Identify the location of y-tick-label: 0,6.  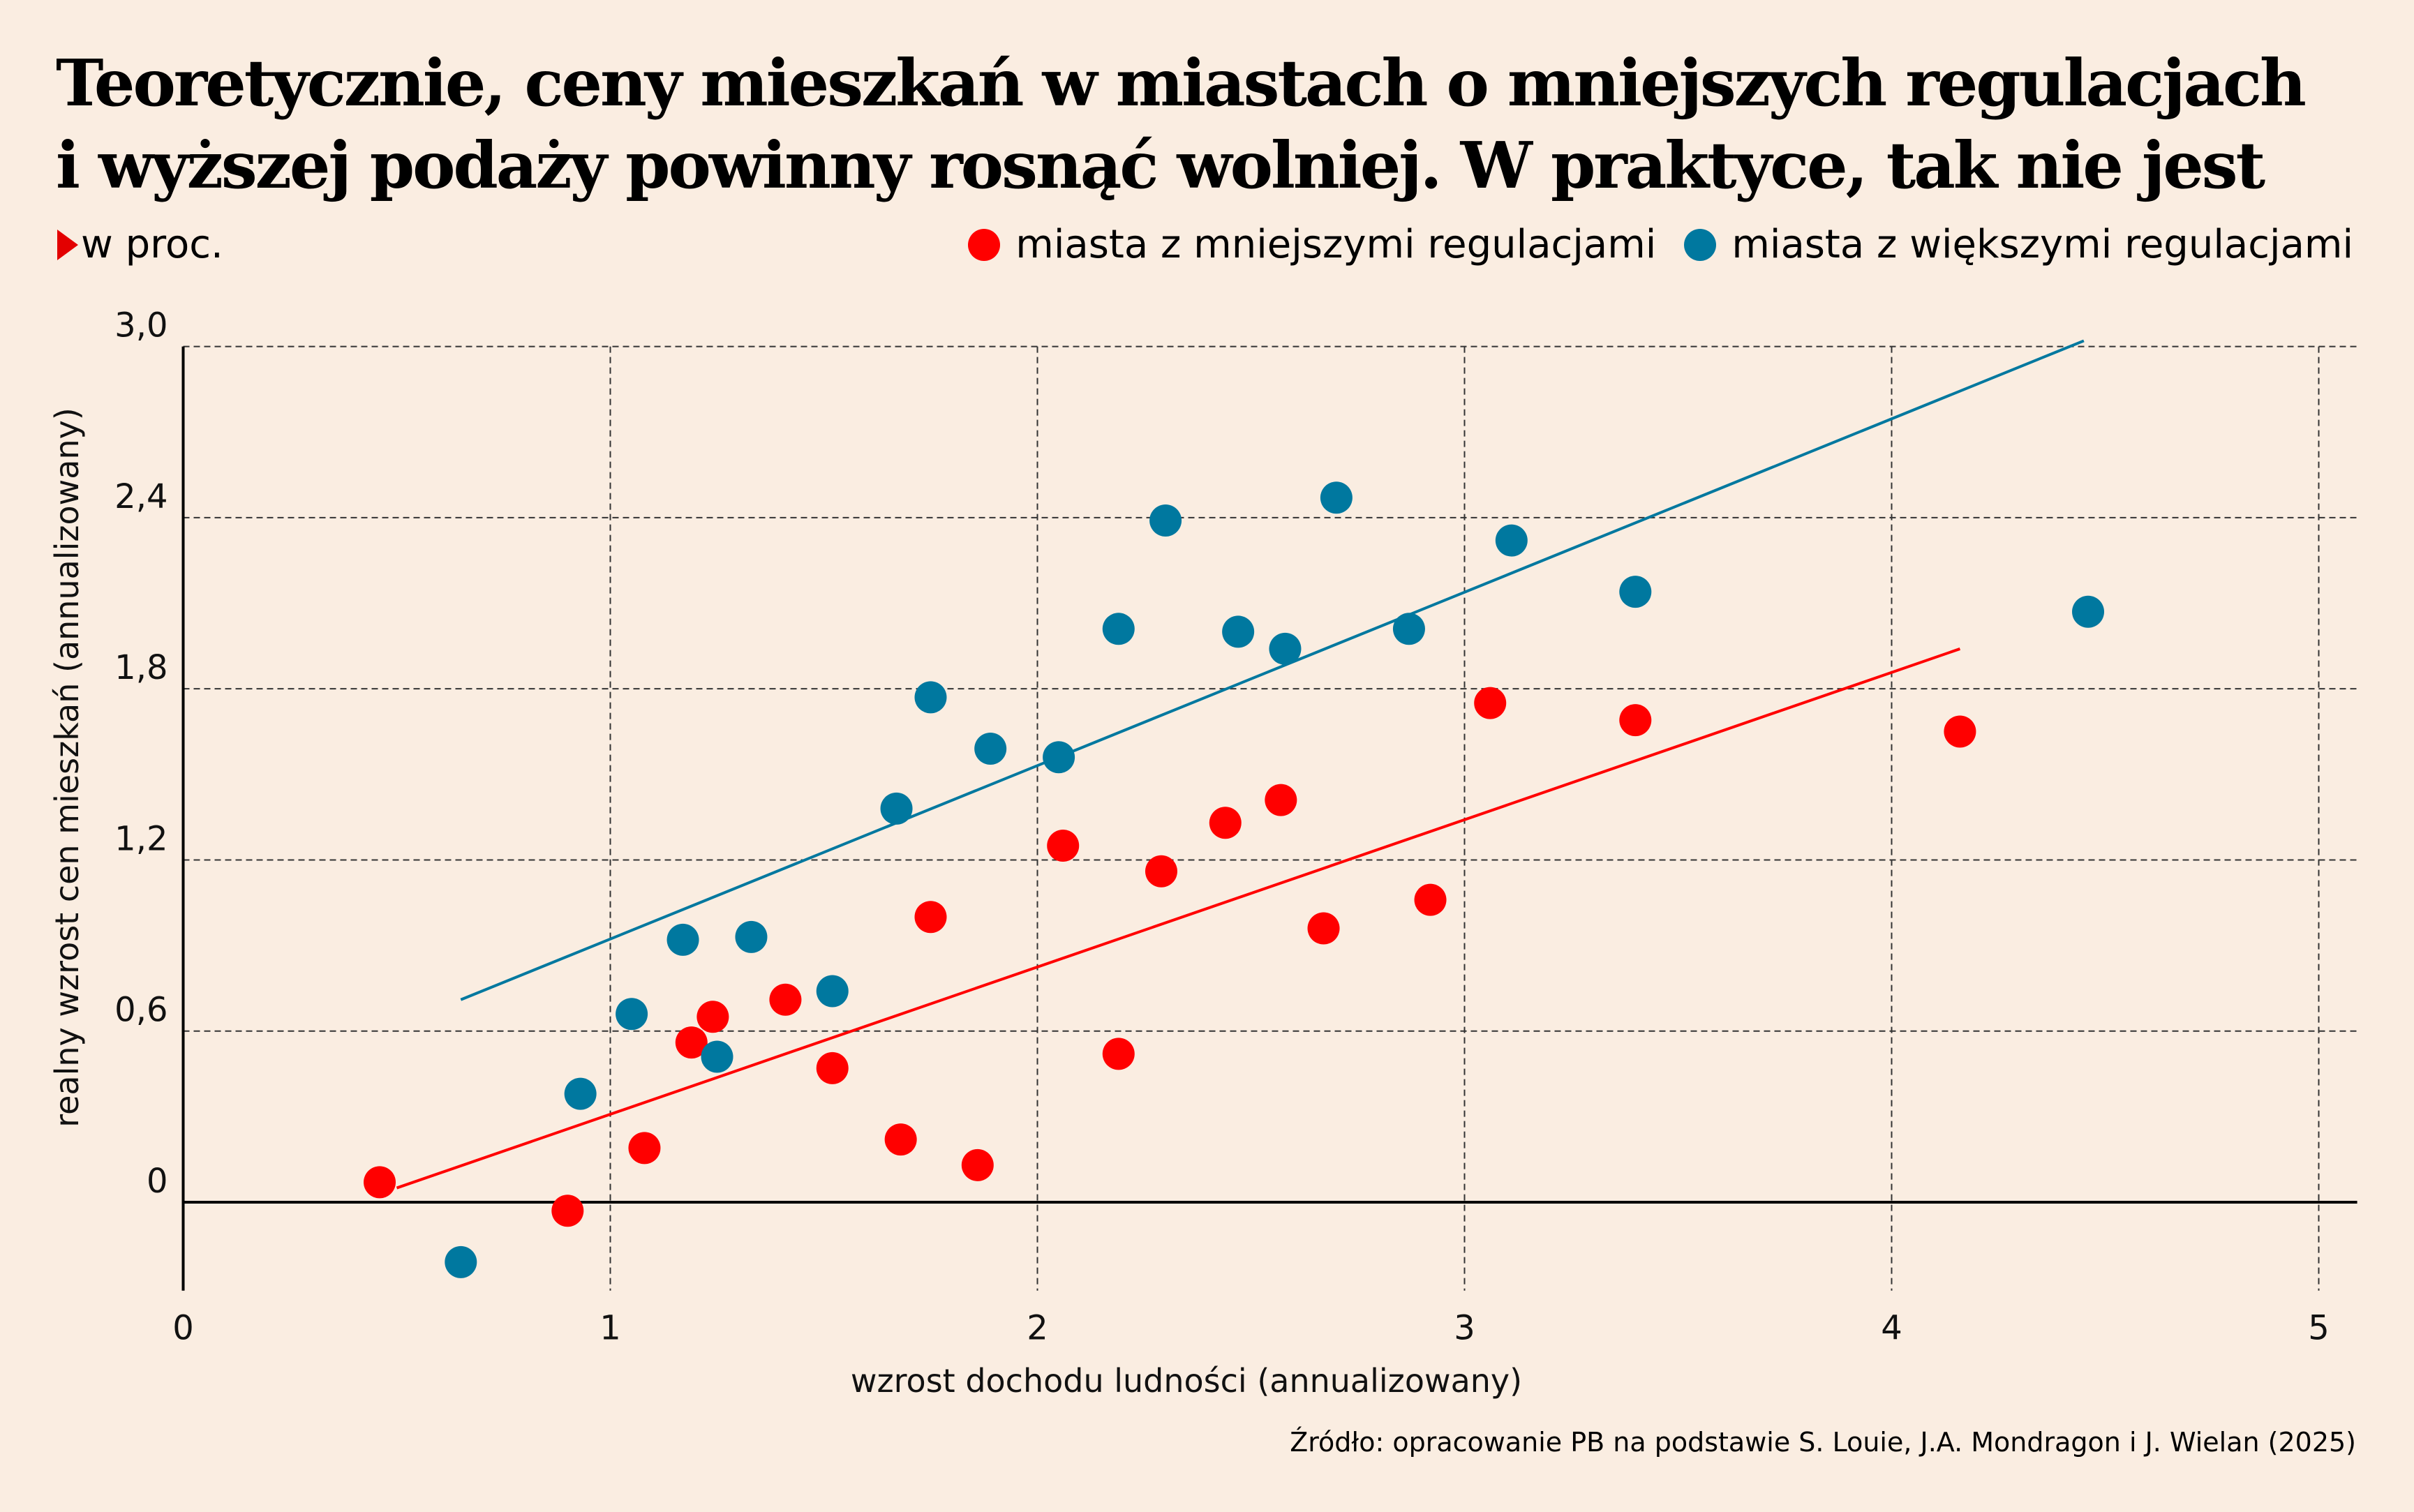
(140, 1010).